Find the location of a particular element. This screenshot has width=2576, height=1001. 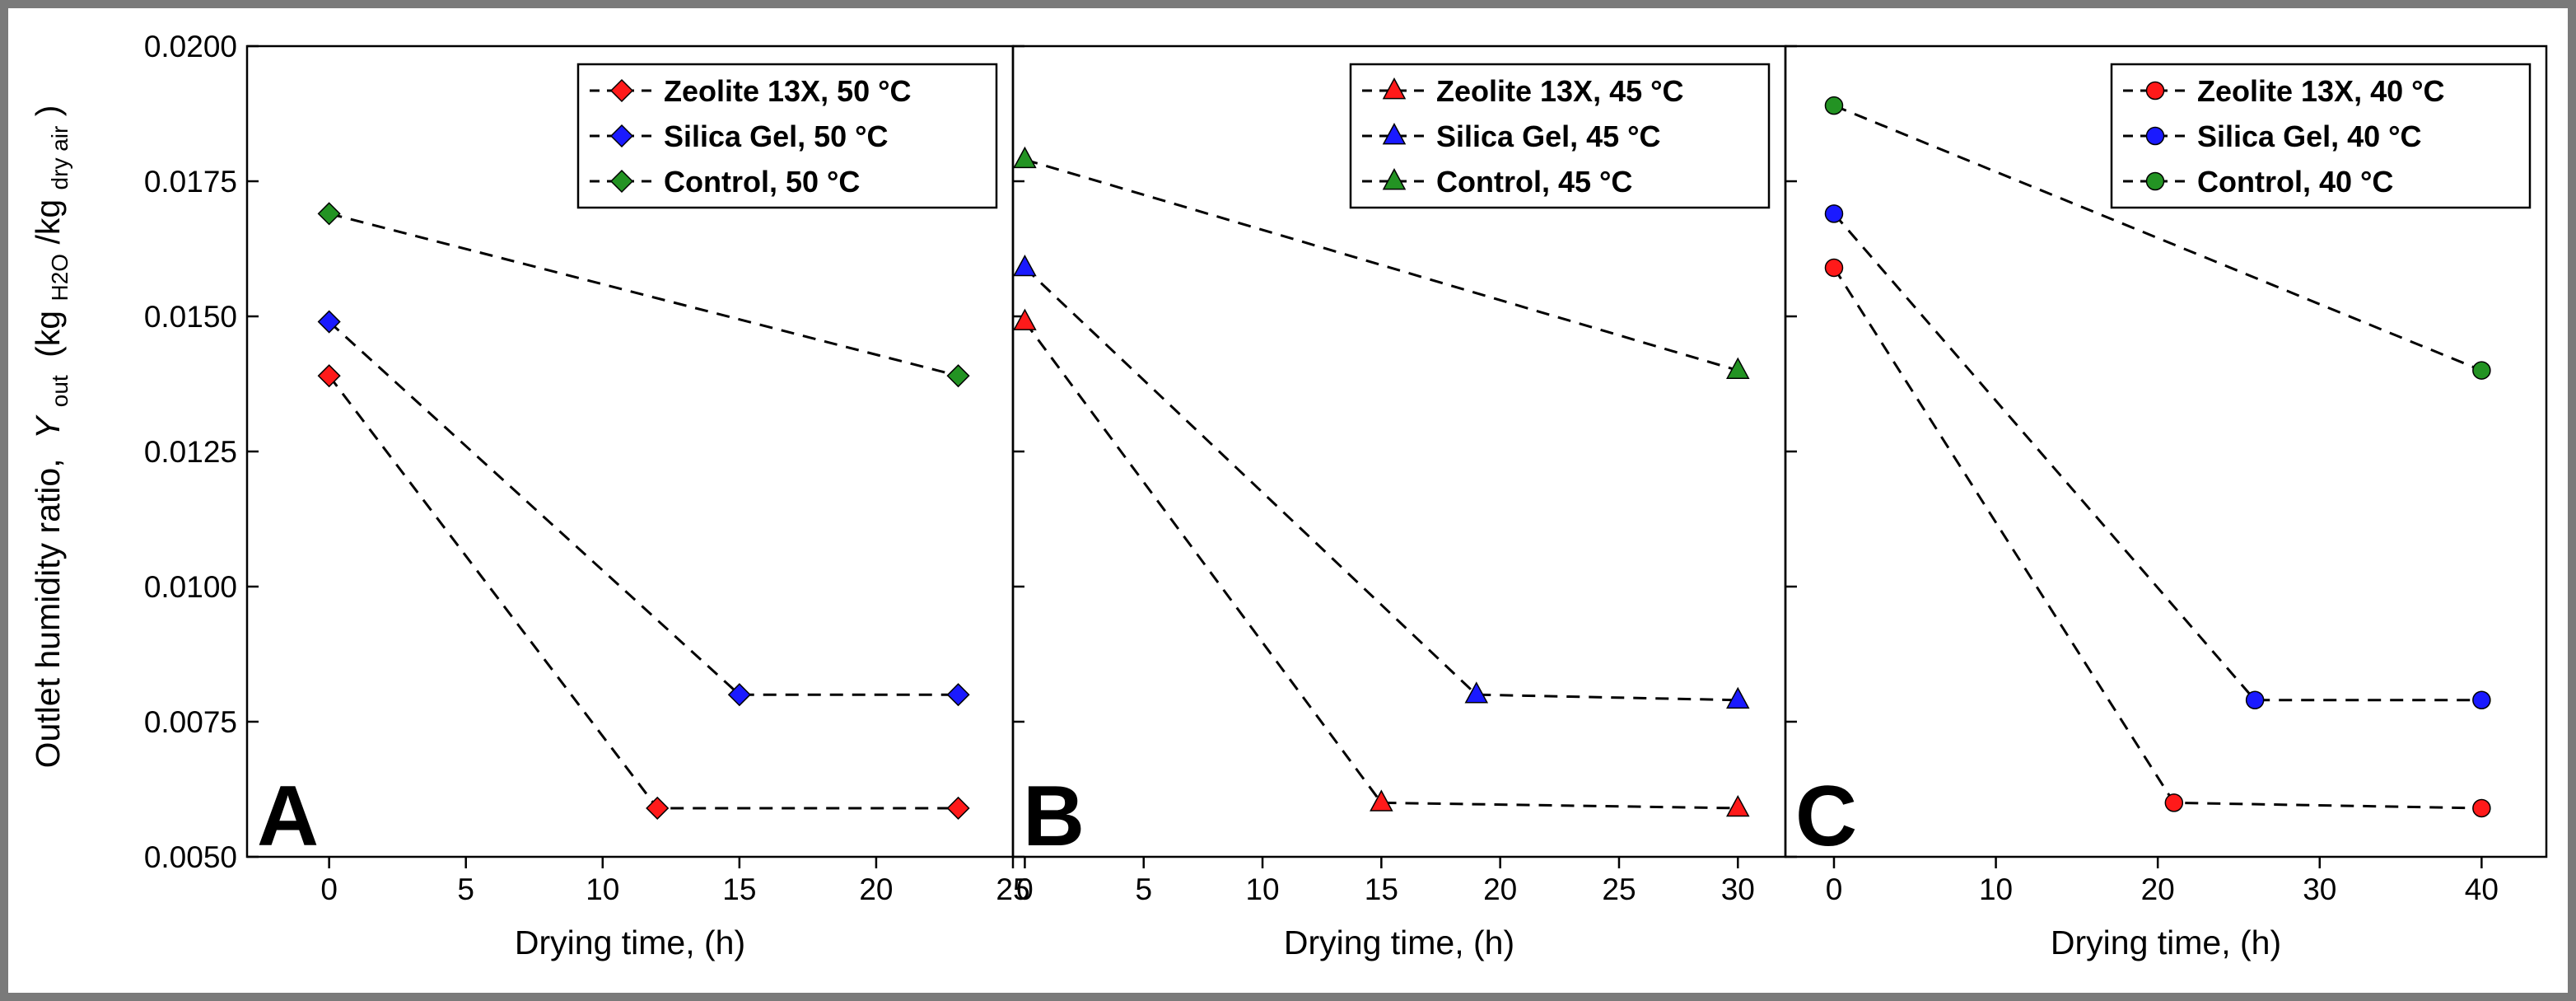

y-axis-title-denominator-sub: dry air is located at coordinates (59, 158).